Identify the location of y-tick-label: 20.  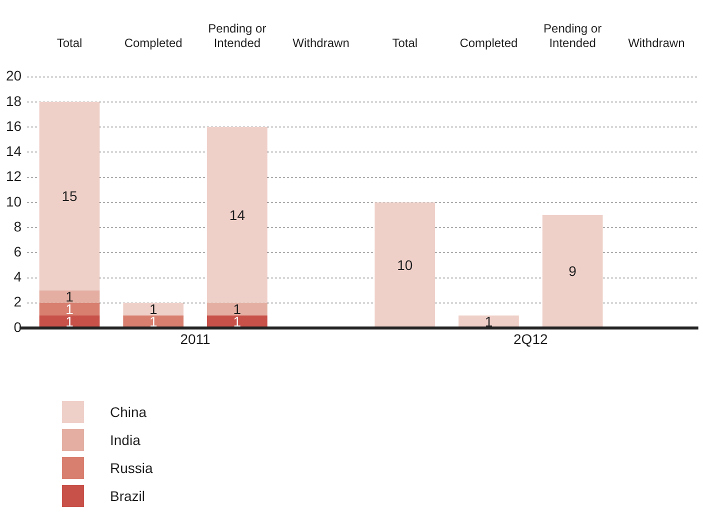
(14, 76).